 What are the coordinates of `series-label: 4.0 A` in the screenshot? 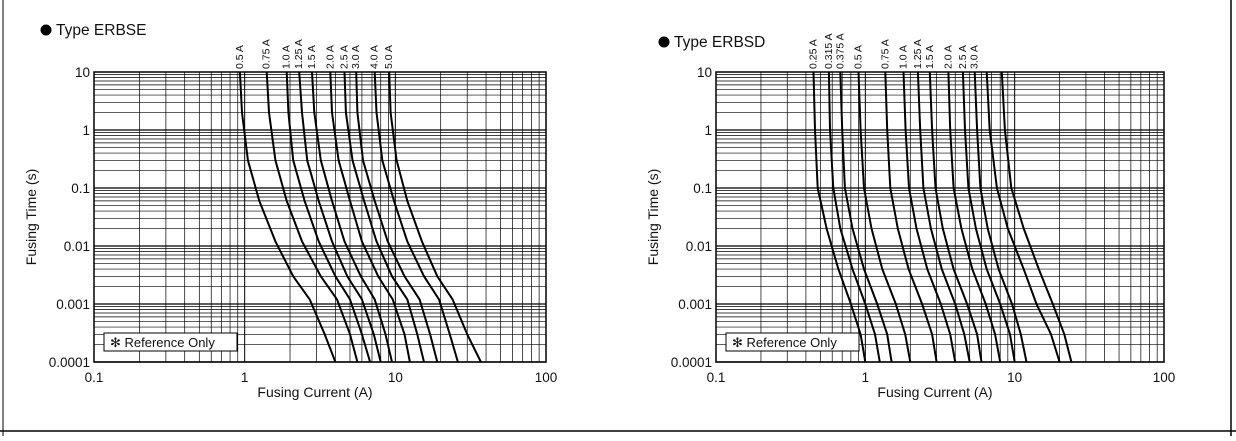 It's located at (375, 57).